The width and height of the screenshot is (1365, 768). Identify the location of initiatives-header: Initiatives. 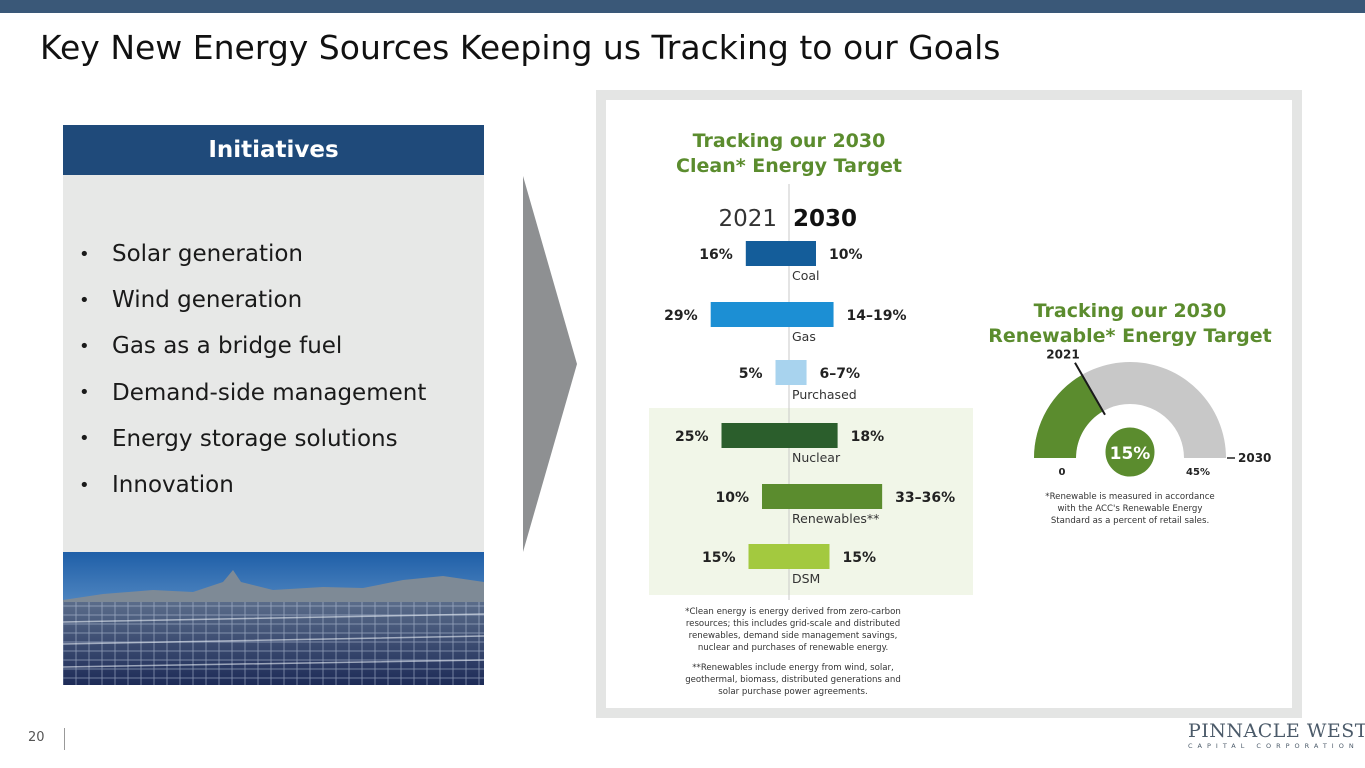
(273, 150).